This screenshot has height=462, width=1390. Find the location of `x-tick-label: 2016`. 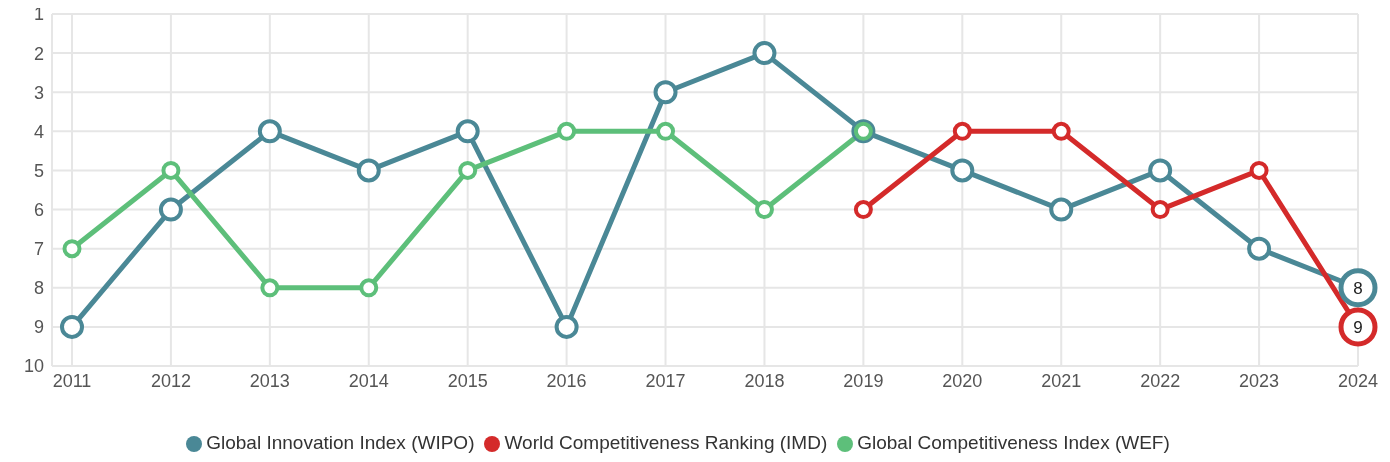

x-tick-label: 2016 is located at coordinates (566, 380).